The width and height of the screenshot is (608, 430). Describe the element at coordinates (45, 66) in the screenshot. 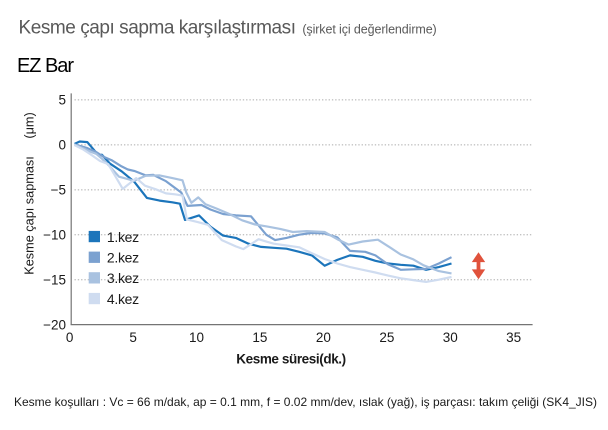

I see `svg-text: EZ Bar` at that location.